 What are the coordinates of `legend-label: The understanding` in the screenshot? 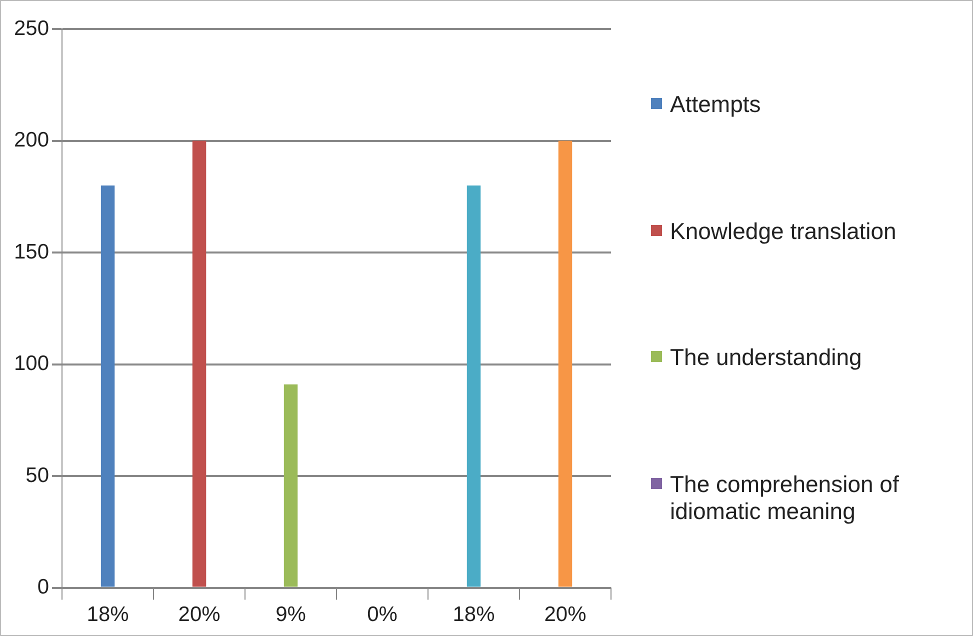 It's located at (766, 358).